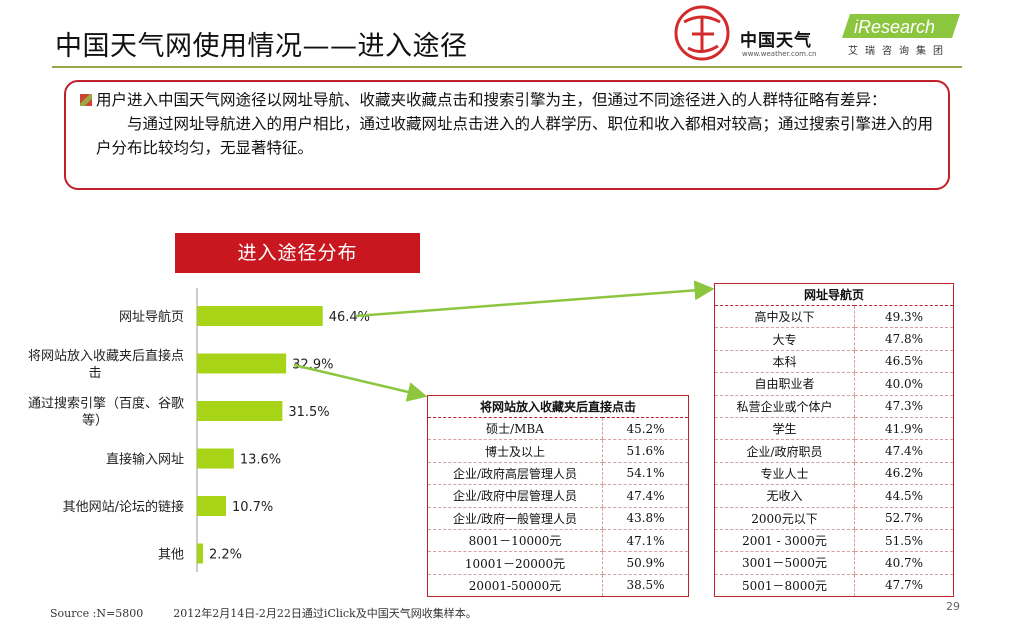 The width and height of the screenshot is (1024, 635). Describe the element at coordinates (784, 563) in the screenshot. I see `navigation-table-row-label: 3001－5000元` at that location.